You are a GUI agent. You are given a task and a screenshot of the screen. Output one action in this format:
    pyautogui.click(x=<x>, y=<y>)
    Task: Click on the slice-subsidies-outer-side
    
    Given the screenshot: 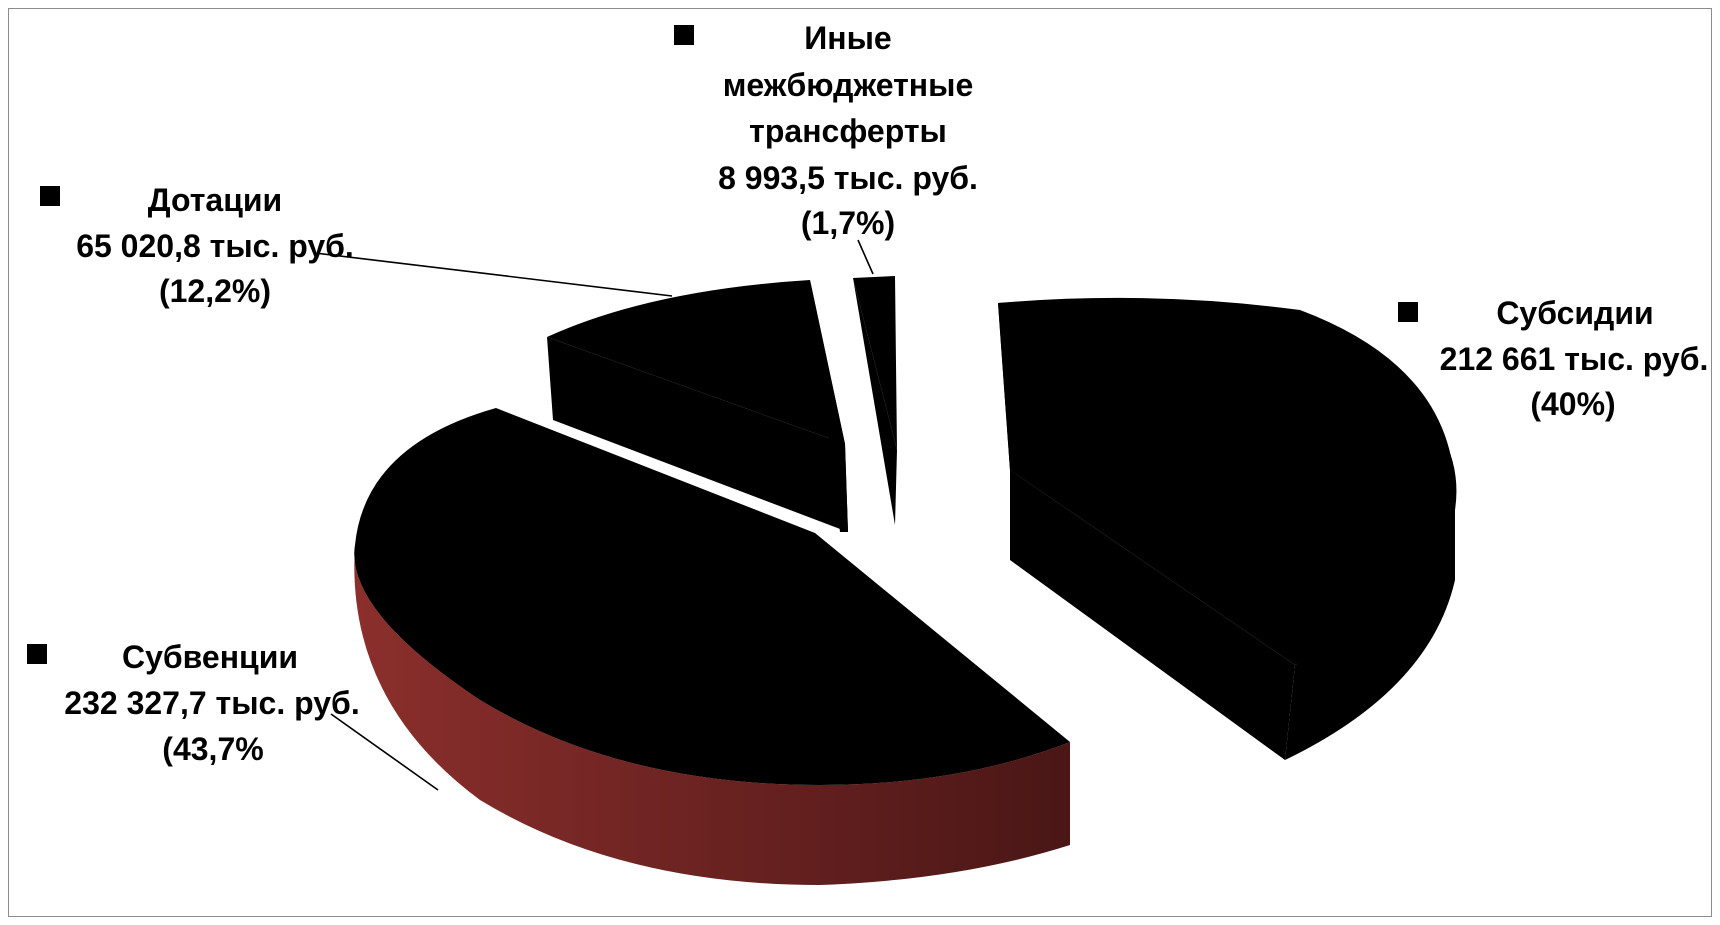 What is the action you would take?
    pyautogui.click(x=1370, y=640)
    